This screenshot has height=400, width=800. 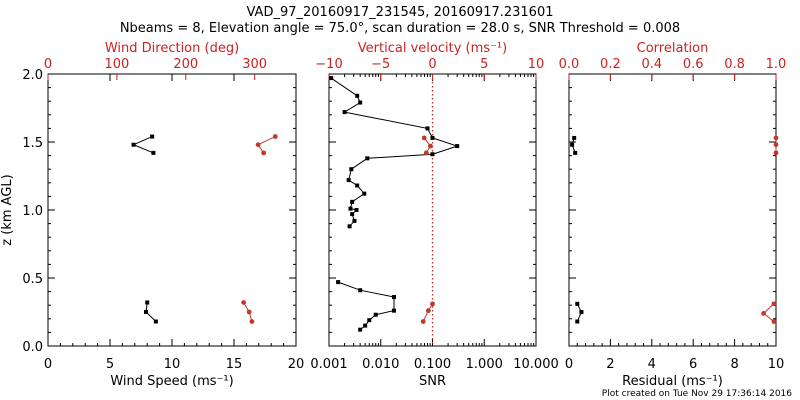 I want to click on y-tick-label: 0.0, so click(x=32, y=347).